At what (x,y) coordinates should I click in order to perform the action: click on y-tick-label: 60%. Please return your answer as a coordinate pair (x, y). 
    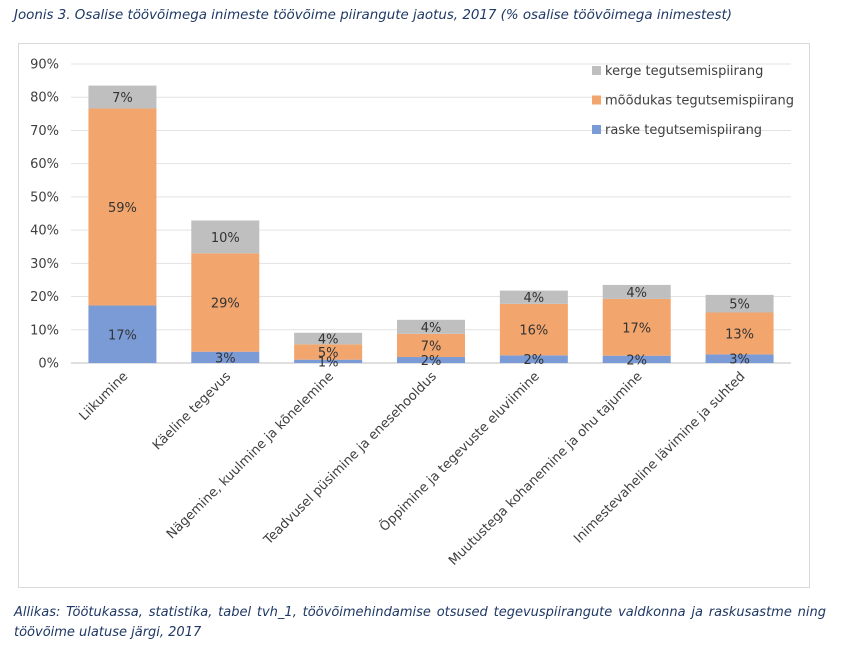
    Looking at the image, I should click on (44, 164).